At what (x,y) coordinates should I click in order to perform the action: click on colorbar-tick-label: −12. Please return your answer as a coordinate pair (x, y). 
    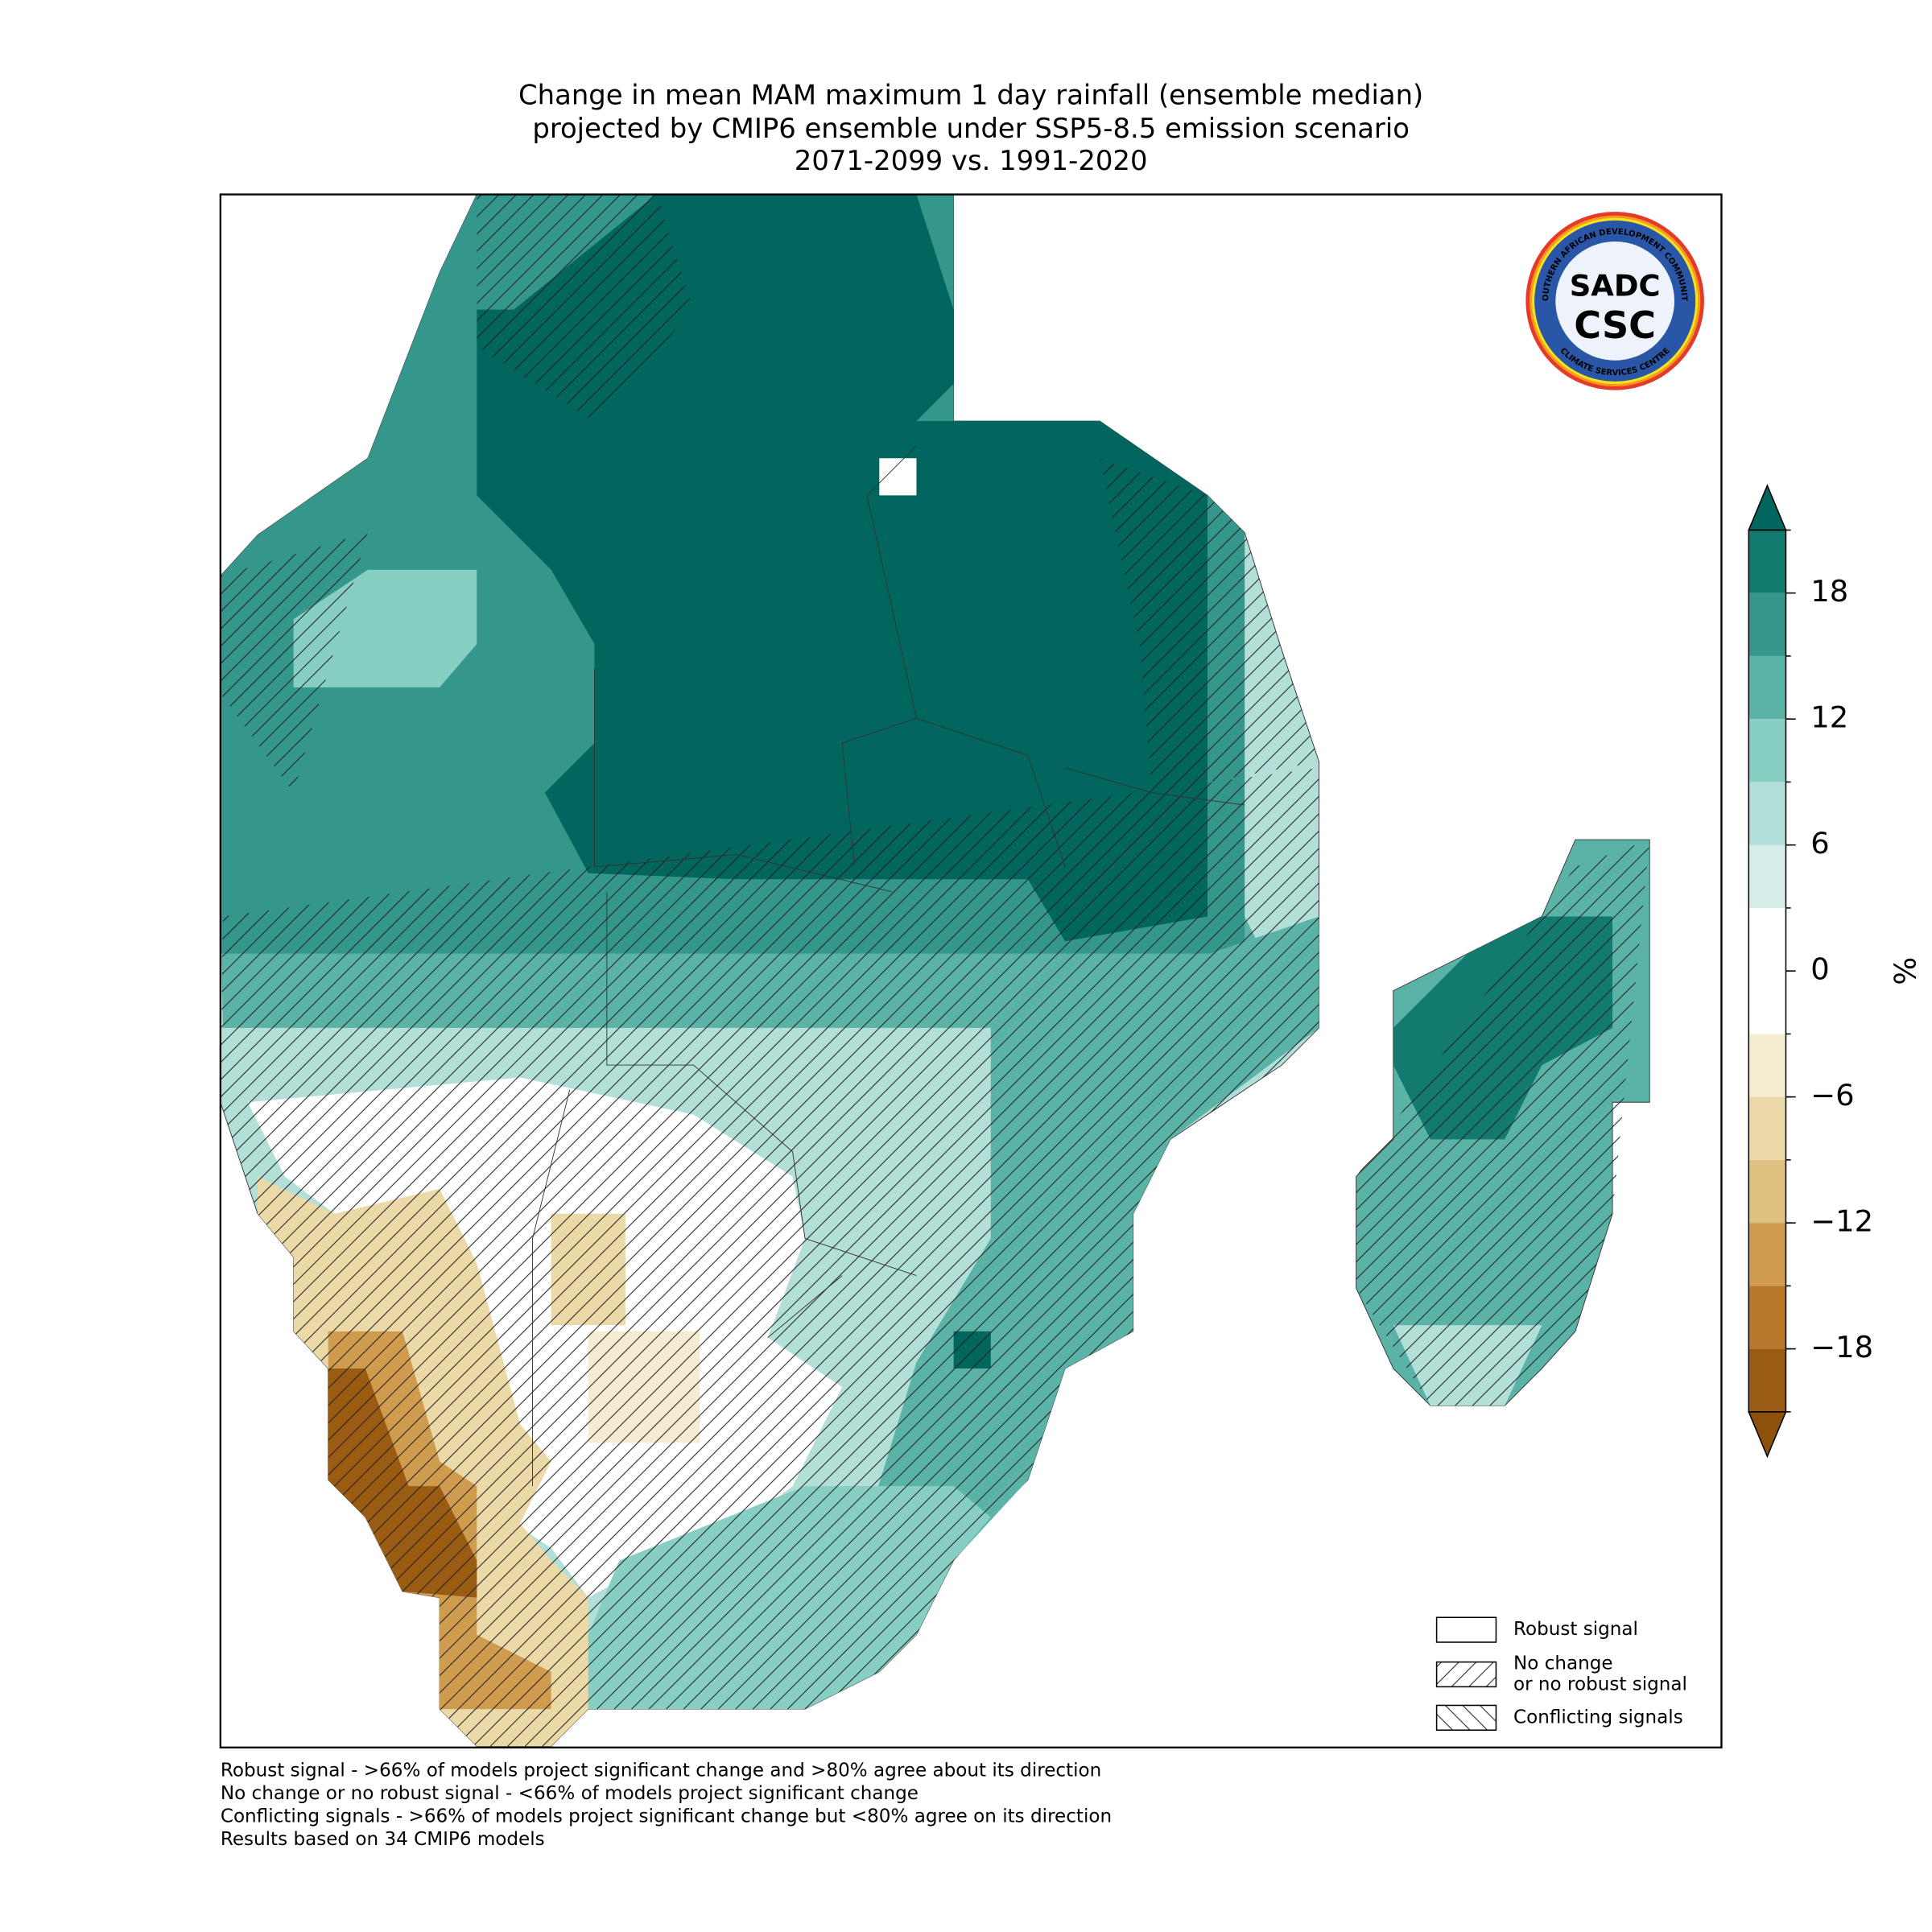
    Looking at the image, I should click on (1841, 1221).